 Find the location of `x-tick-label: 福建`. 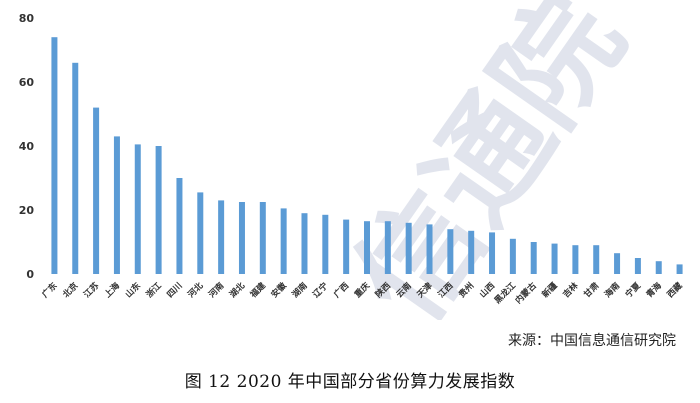

x-tick-label: 福建 is located at coordinates (257, 290).